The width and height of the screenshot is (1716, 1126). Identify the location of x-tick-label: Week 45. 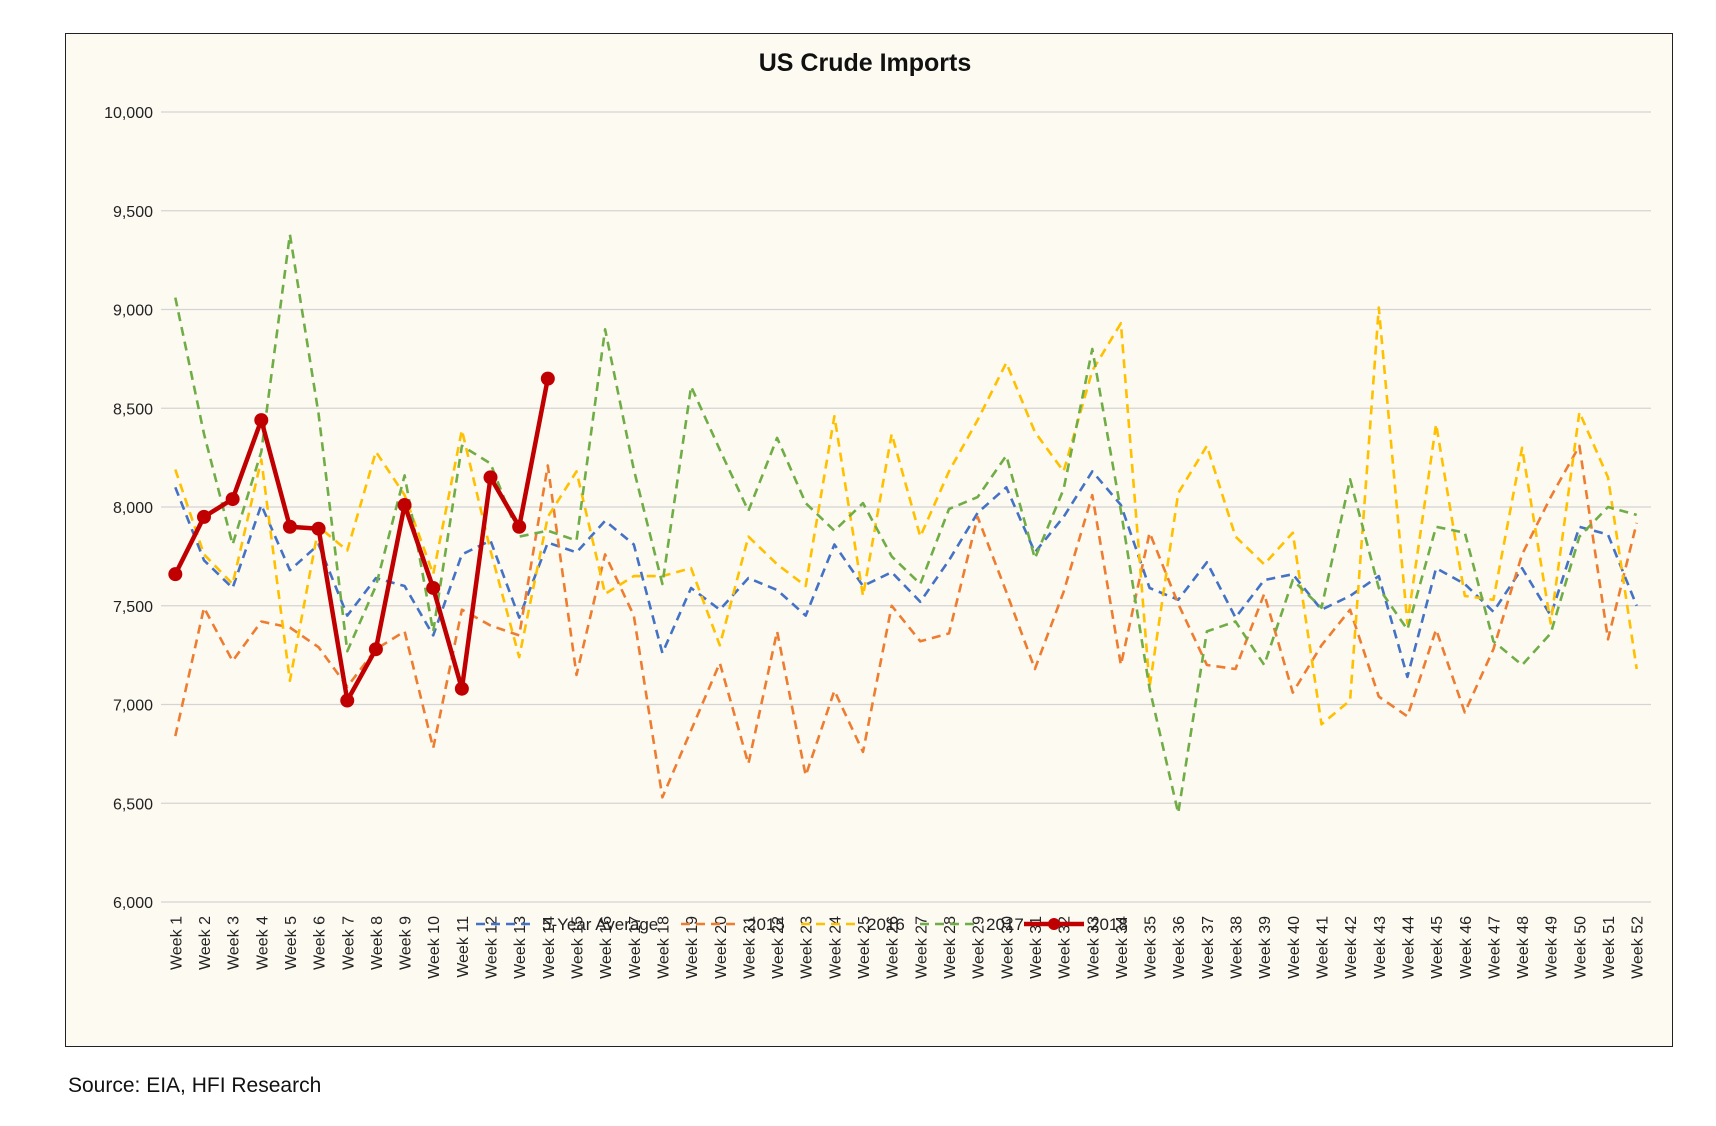
(1437, 947).